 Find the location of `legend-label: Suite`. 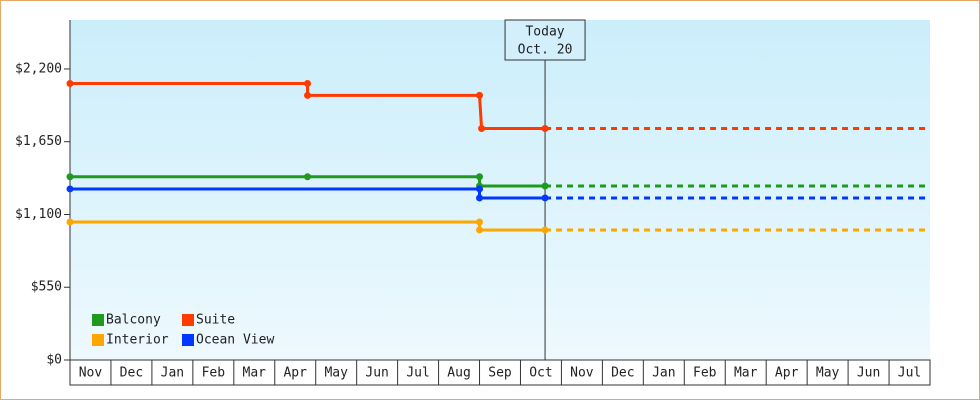

legend-label: Suite is located at coordinates (215, 320).